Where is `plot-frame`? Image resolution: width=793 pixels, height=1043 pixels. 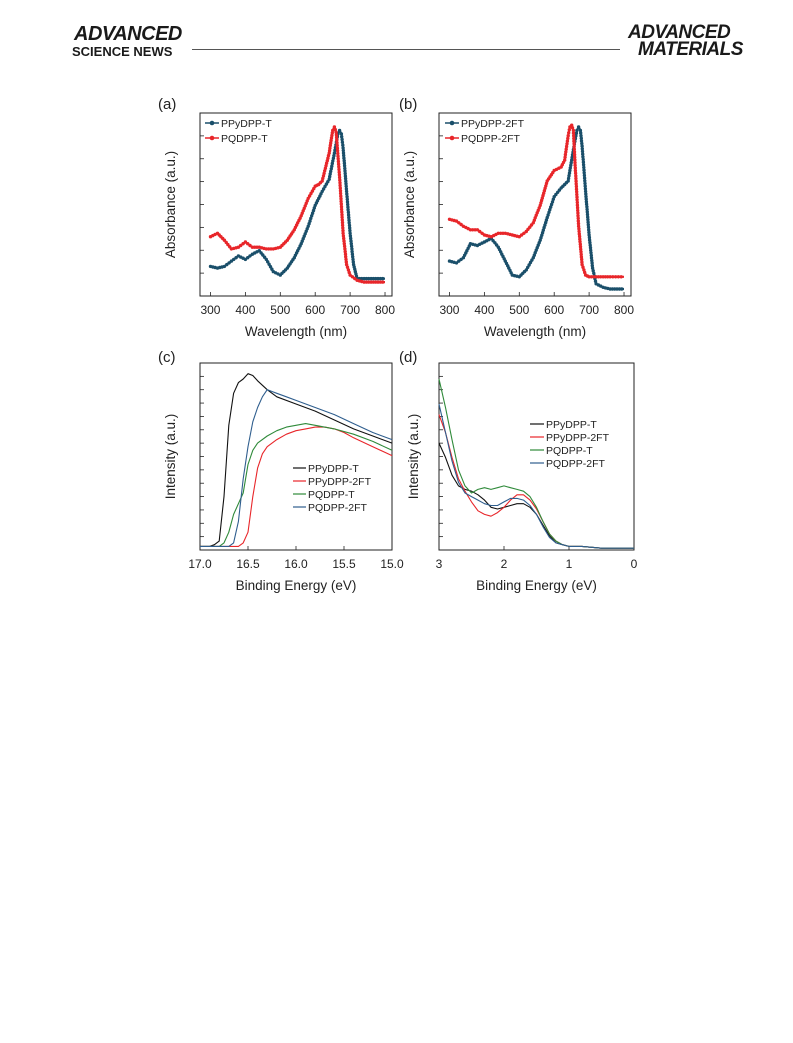
plot-frame is located at coordinates (536, 456).